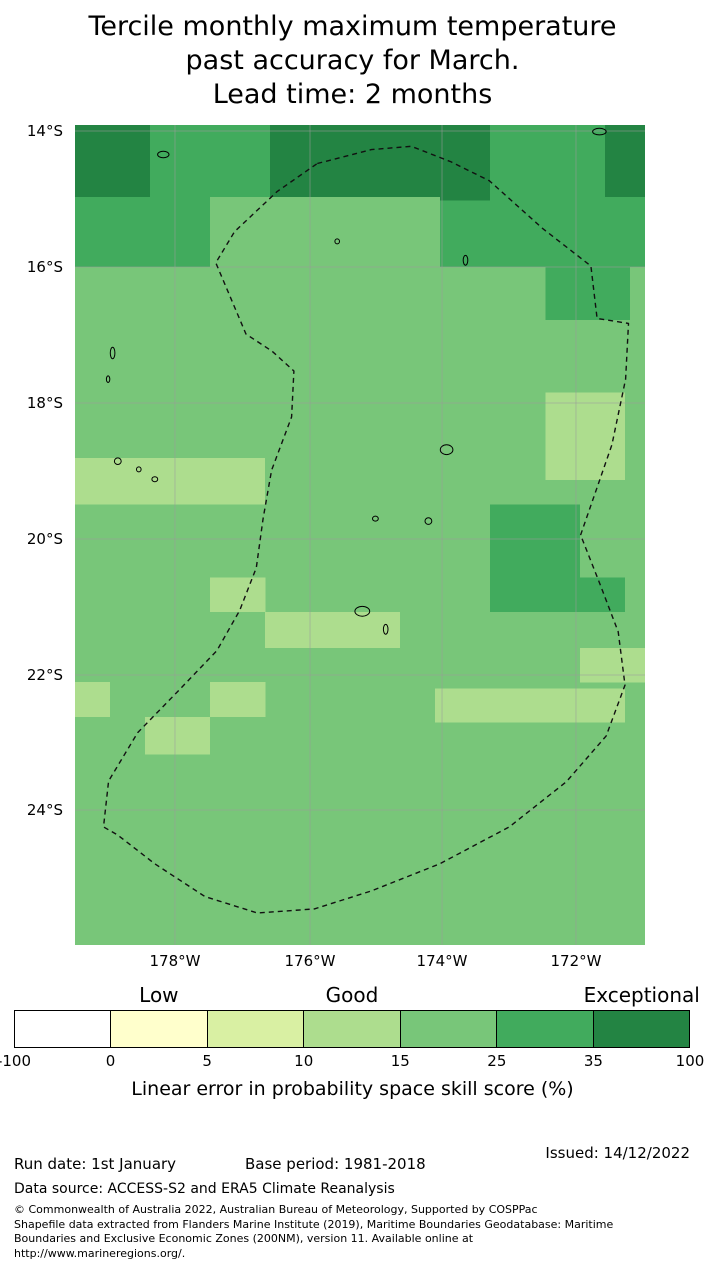 Image resolution: width=705 pixels, height=1275 pixels. I want to click on title-line-2: past accuracy for March., so click(352, 60).